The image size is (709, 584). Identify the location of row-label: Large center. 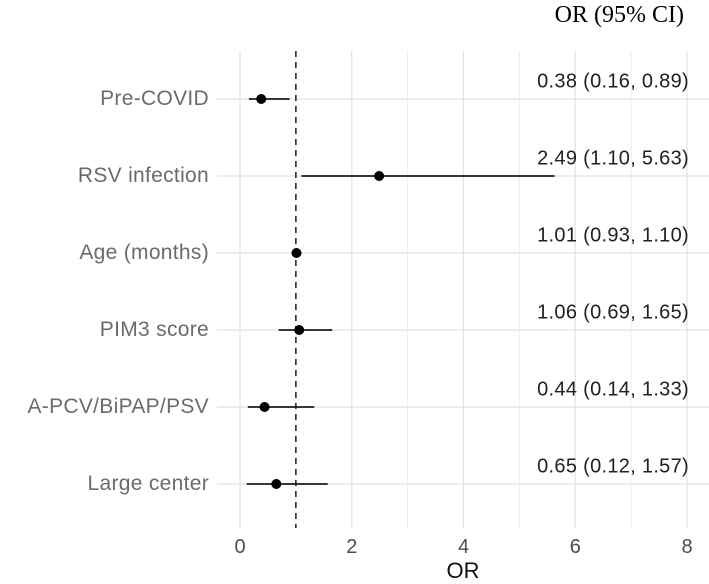
(148, 483).